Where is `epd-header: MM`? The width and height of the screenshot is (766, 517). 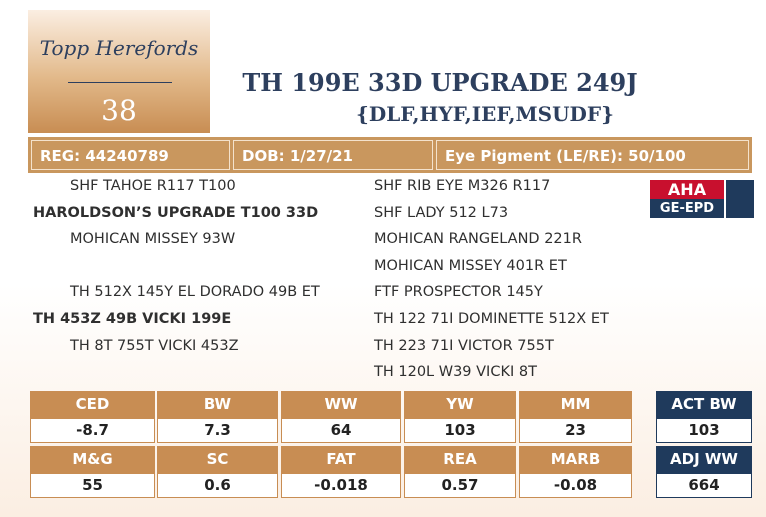 epd-header: MM is located at coordinates (575, 404).